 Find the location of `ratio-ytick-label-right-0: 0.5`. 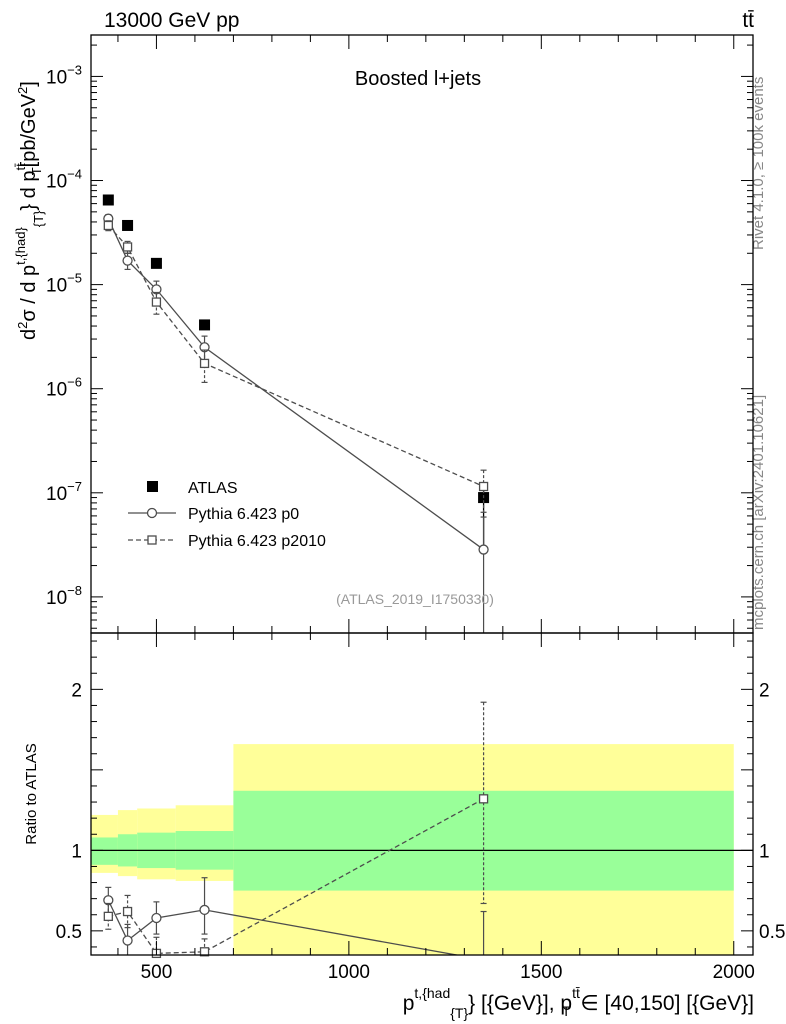

ratio-ytick-label-right-0: 0.5 is located at coordinates (772, 932).